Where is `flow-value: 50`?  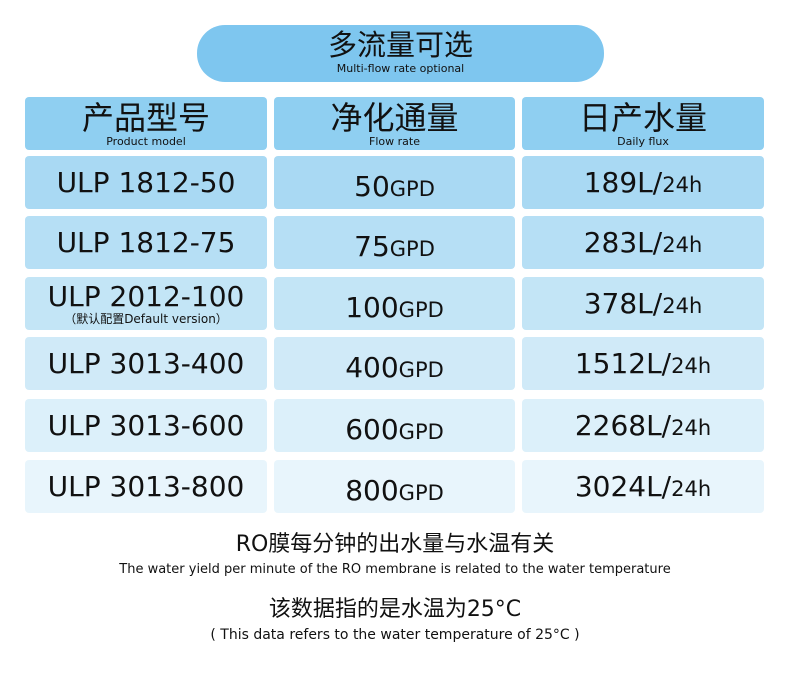
flow-value: 50 is located at coordinates (372, 186).